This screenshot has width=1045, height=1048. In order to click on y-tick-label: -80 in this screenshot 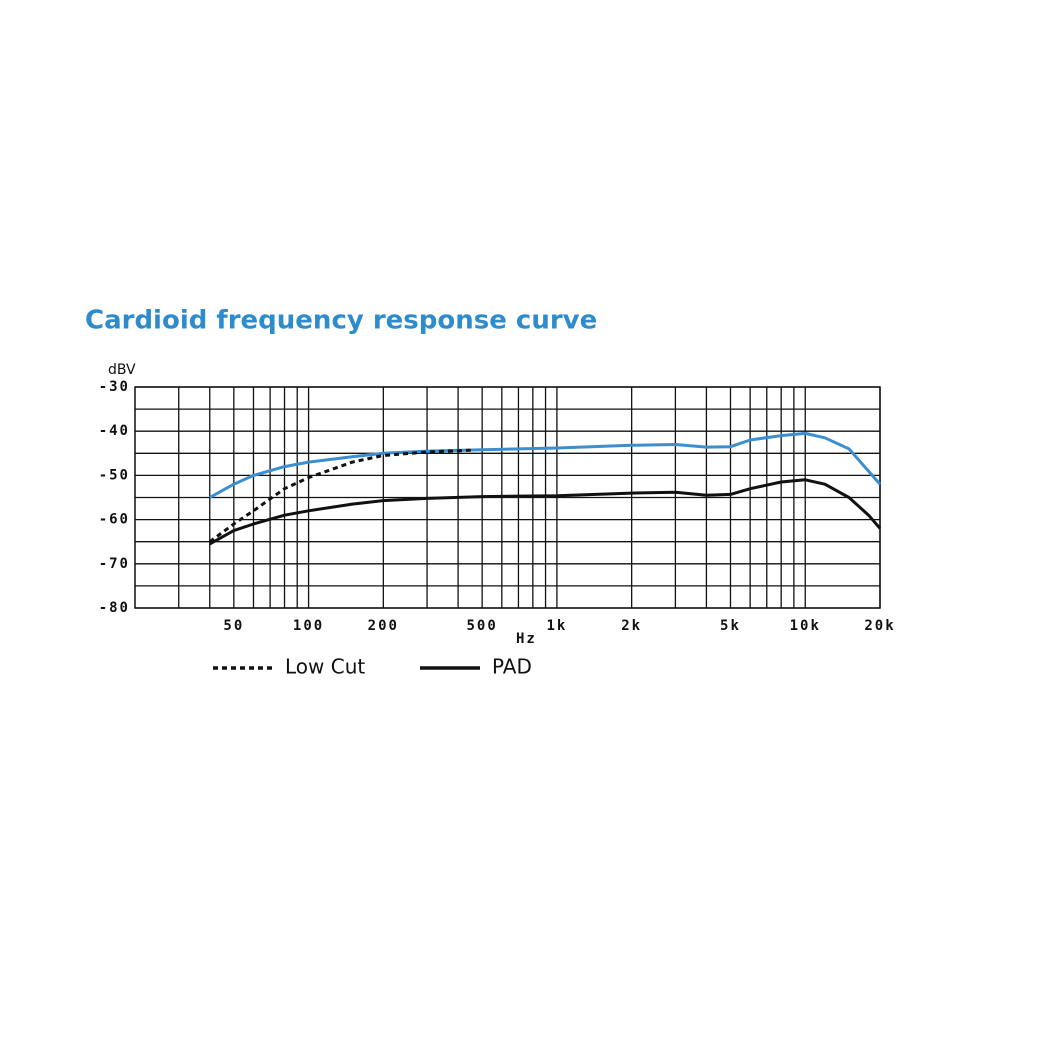, I will do `click(114, 608)`.